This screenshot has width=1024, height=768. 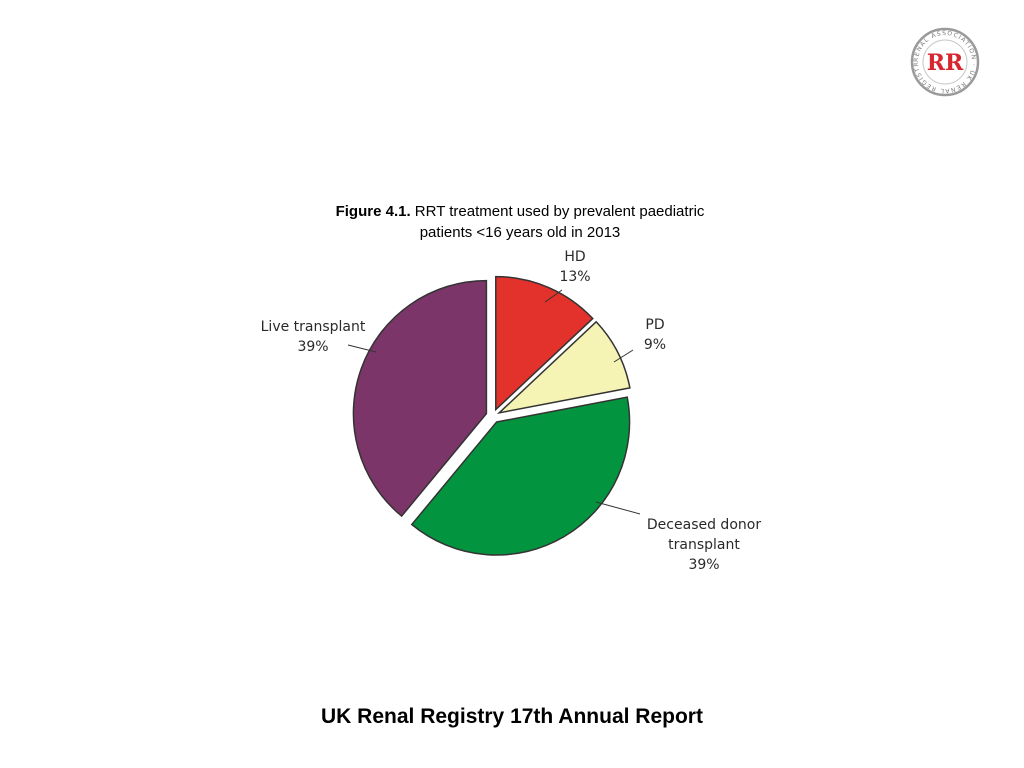 What do you see at coordinates (704, 545) in the screenshot?
I see `slice-label-2-1: transplant` at bounding box center [704, 545].